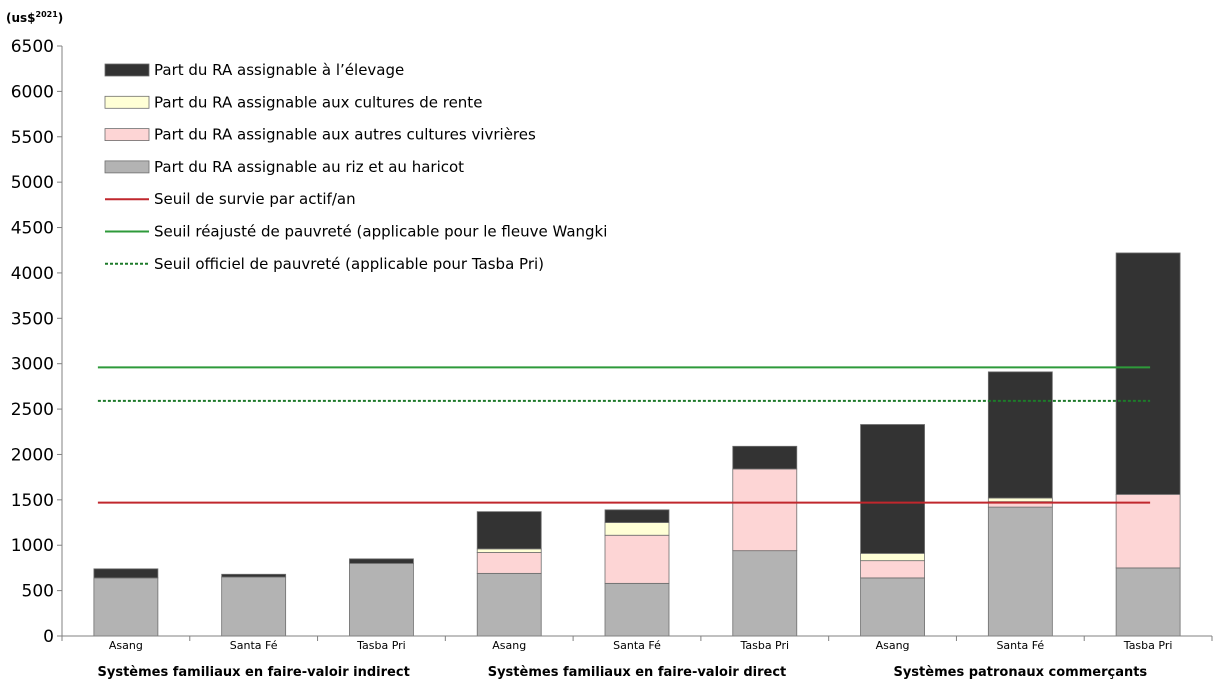 This screenshot has height=682, width=1213. What do you see at coordinates (32, 47) in the screenshot?
I see `y-tick-label: 6500` at bounding box center [32, 47].